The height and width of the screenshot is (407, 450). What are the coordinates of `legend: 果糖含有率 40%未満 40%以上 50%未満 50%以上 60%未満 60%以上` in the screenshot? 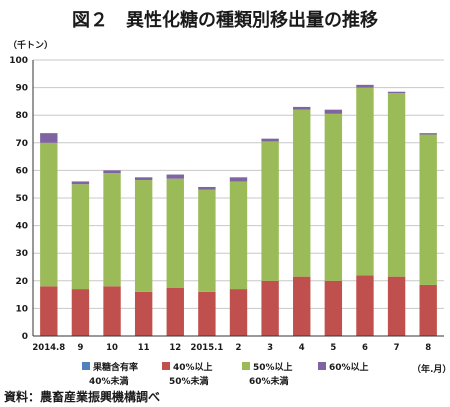 It's located at (225, 374).